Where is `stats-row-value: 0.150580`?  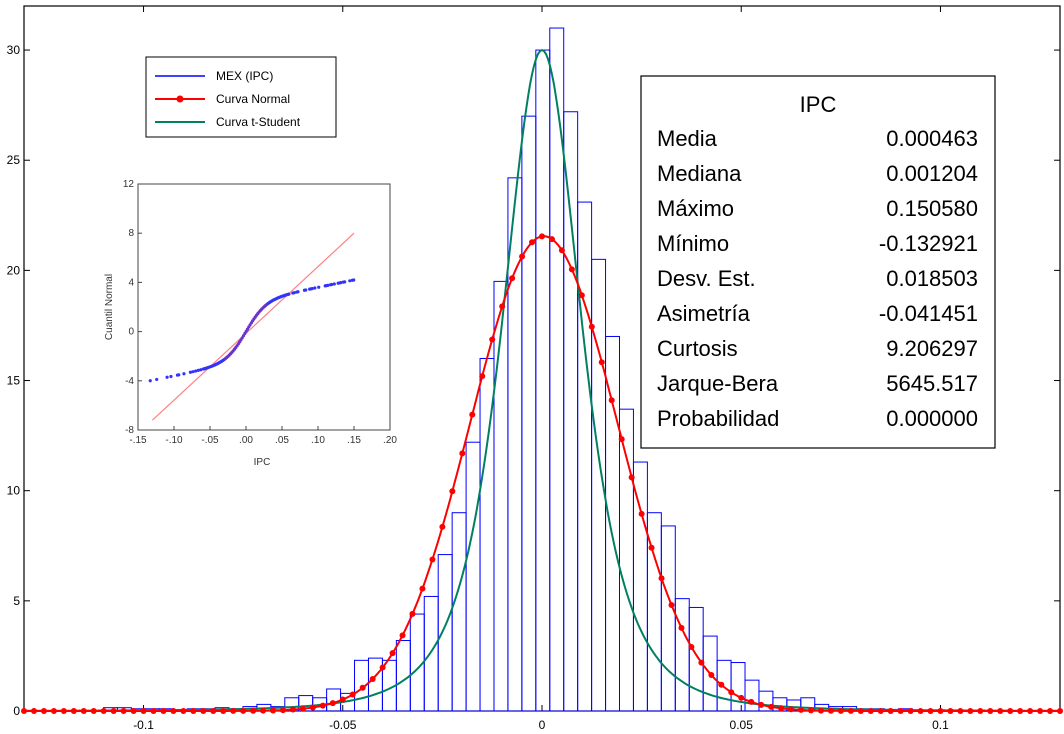
stats-row-value: 0.150580 is located at coordinates (932, 208).